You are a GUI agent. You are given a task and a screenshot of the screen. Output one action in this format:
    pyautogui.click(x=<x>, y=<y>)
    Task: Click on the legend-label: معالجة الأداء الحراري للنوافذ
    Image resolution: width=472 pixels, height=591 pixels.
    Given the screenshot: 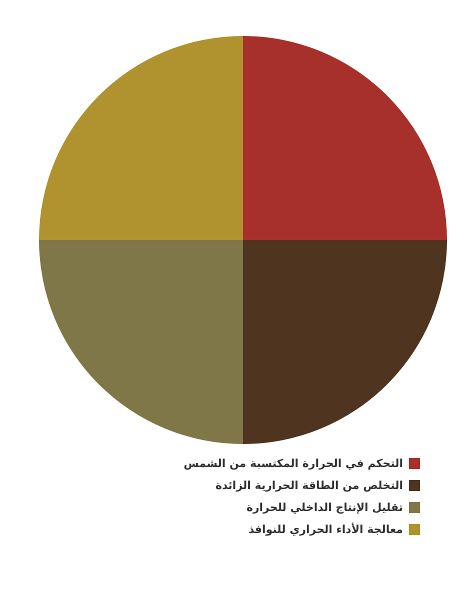 What is the action you would take?
    pyautogui.click(x=325, y=529)
    